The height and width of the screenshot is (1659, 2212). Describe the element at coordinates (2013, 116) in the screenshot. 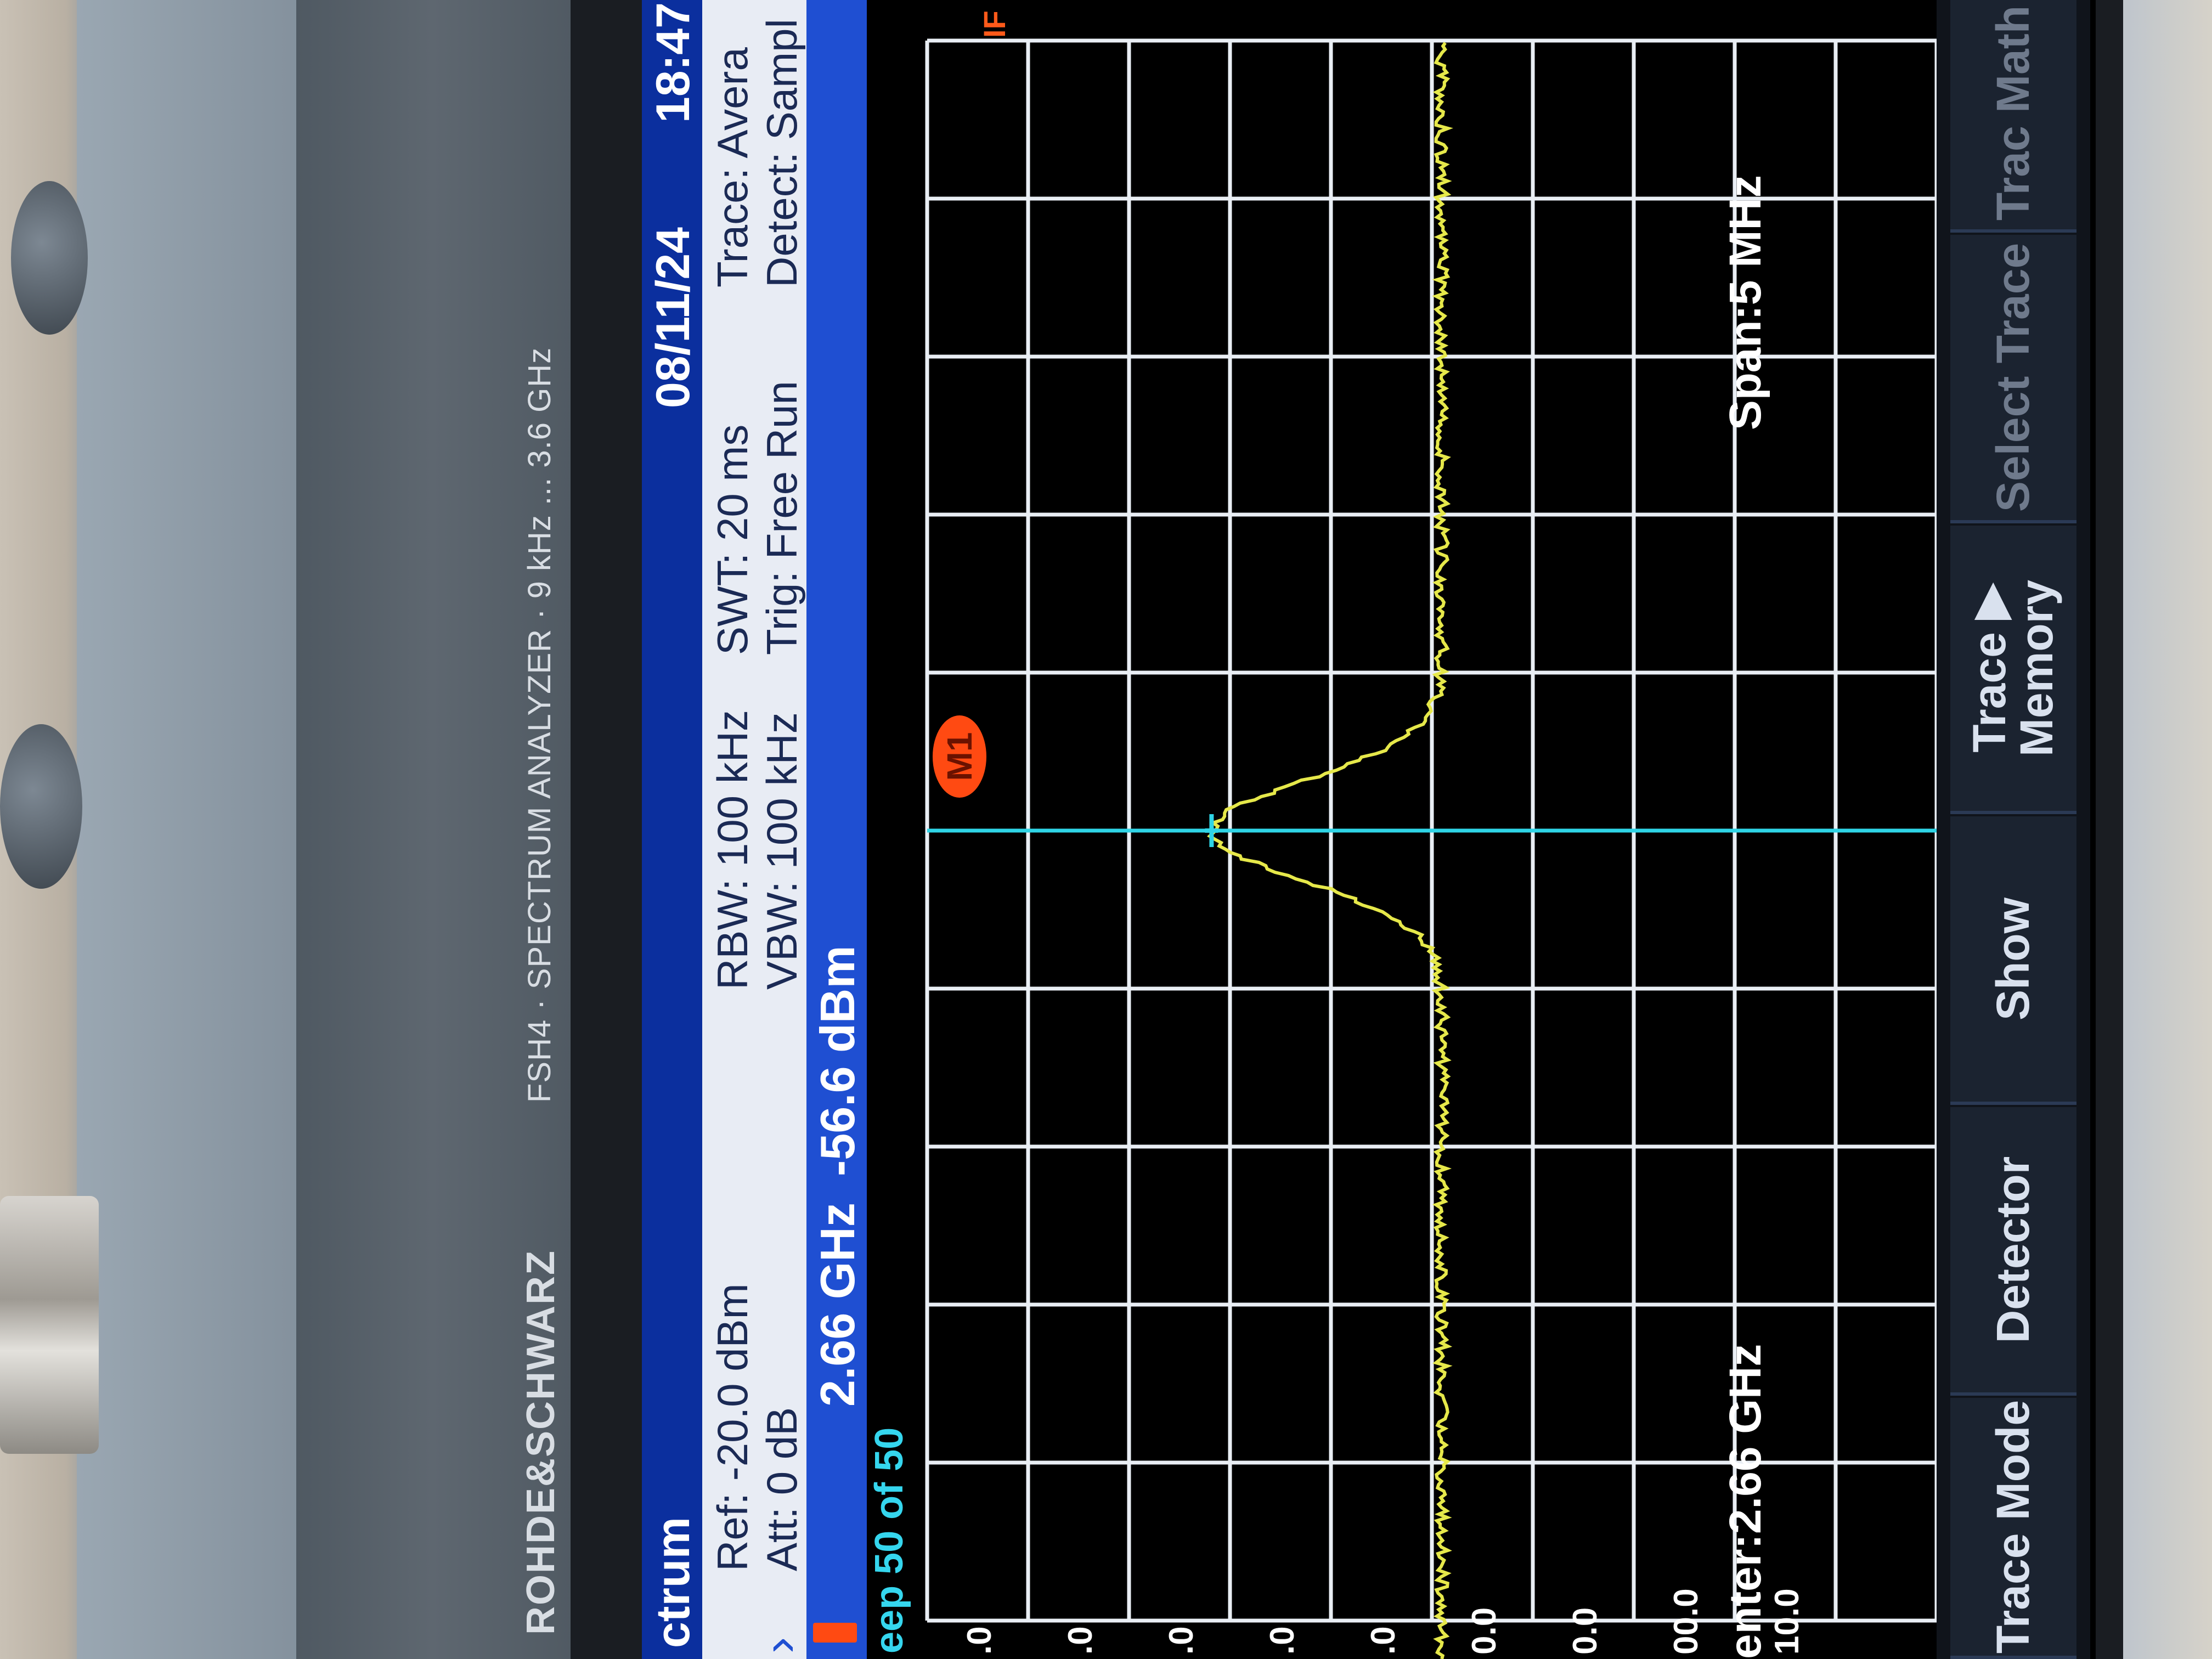

I see `softkey-trace-math: Trac Math` at that location.